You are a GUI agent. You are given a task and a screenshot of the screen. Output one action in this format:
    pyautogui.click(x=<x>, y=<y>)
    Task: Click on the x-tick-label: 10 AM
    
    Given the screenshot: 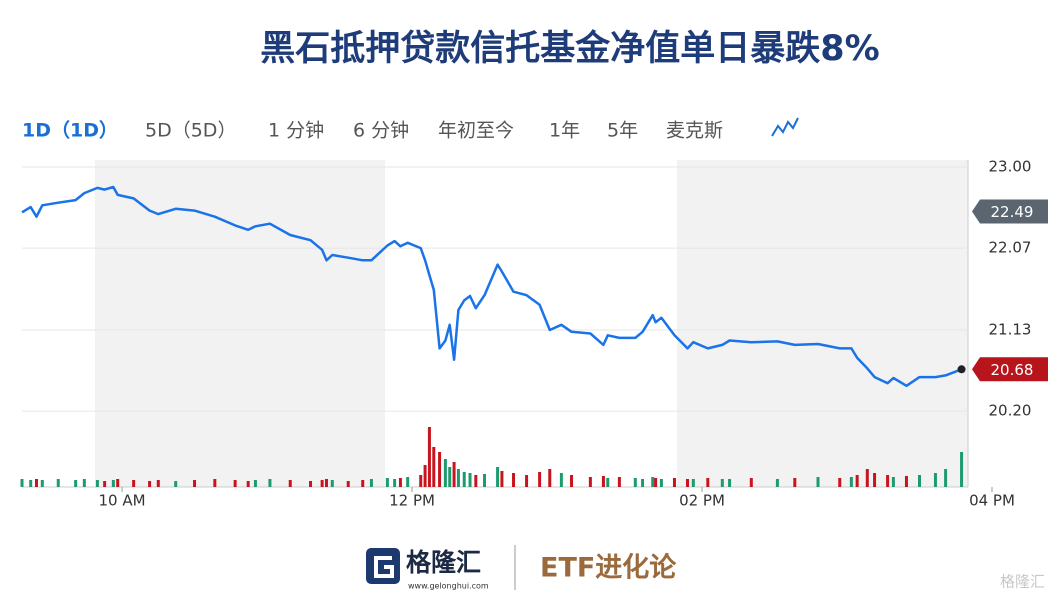 What is the action you would take?
    pyautogui.click(x=122, y=501)
    